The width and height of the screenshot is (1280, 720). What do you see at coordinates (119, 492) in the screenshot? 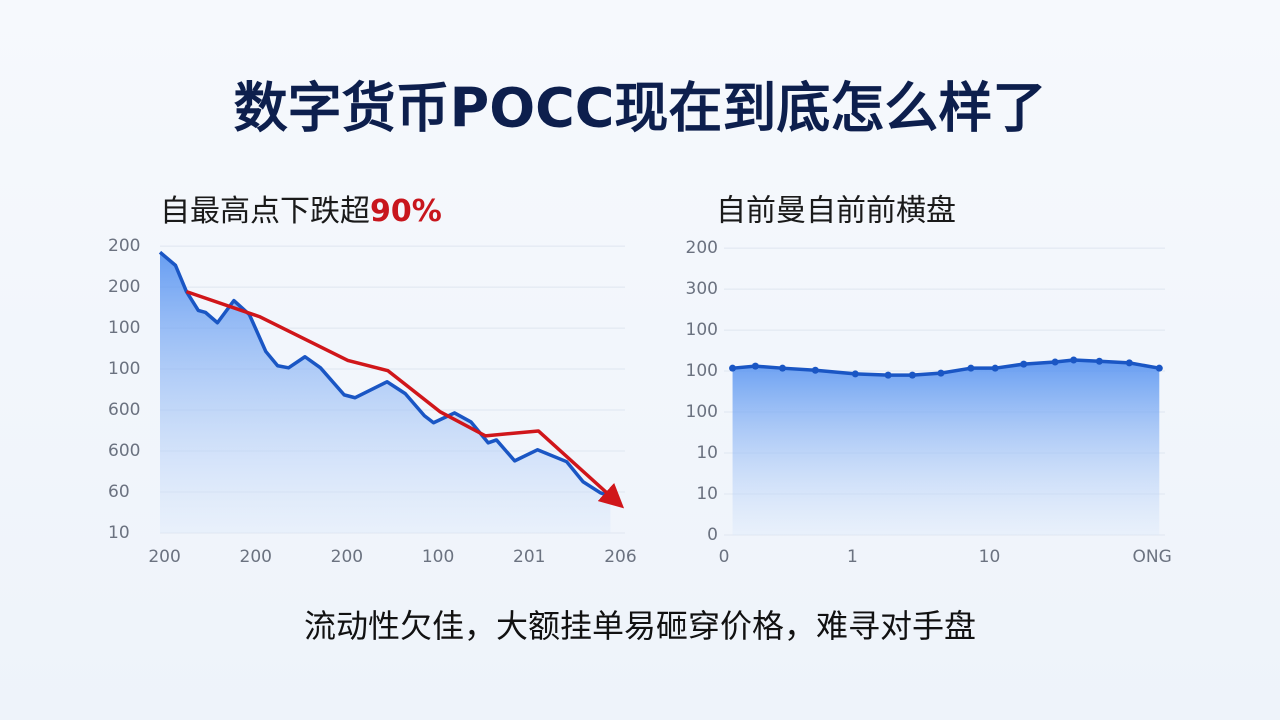
I see `y-tick-label: 60` at bounding box center [119, 492].